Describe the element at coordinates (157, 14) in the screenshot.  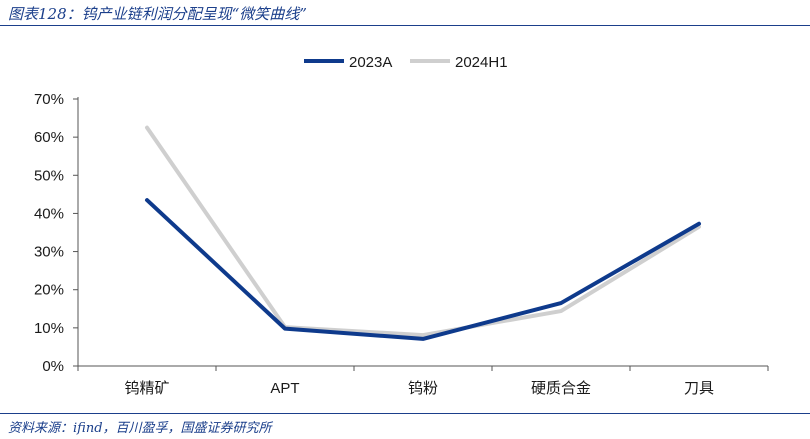
I see `figure-title: 图表128：钨产业链利润分配呈现“微笑曲线”` at that location.